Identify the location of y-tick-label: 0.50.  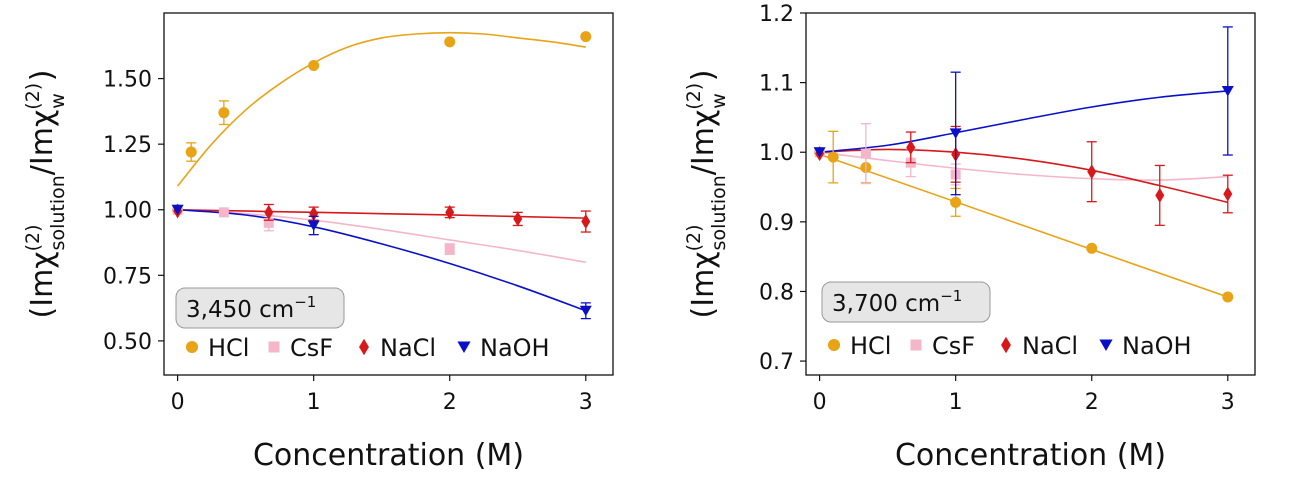
(127, 342).